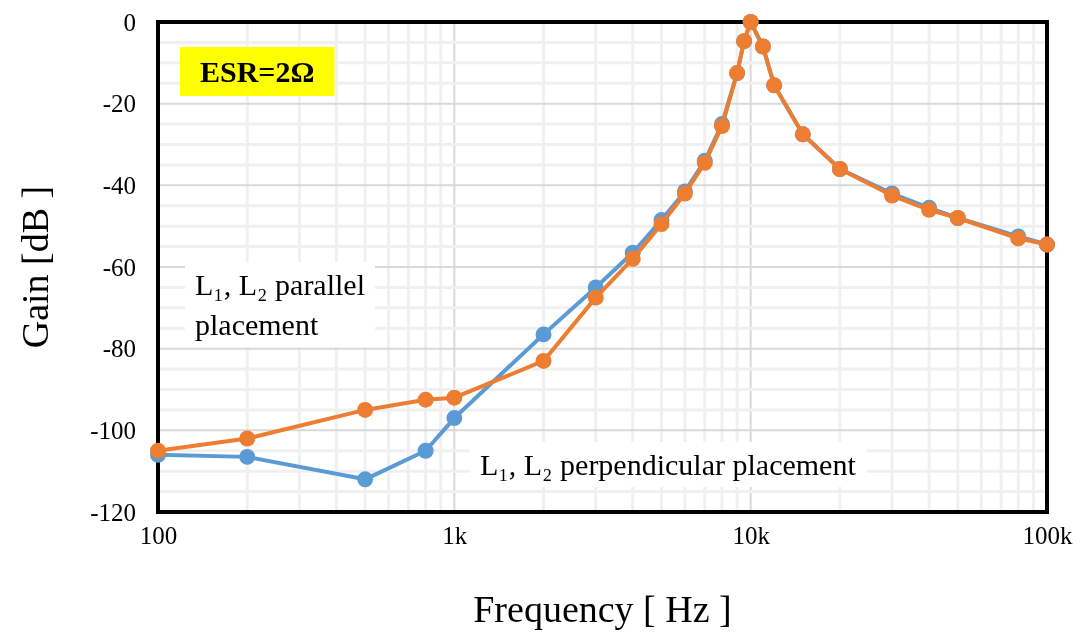  Describe the element at coordinates (751, 535) in the screenshot. I see `x-tick-label: 10k` at that location.